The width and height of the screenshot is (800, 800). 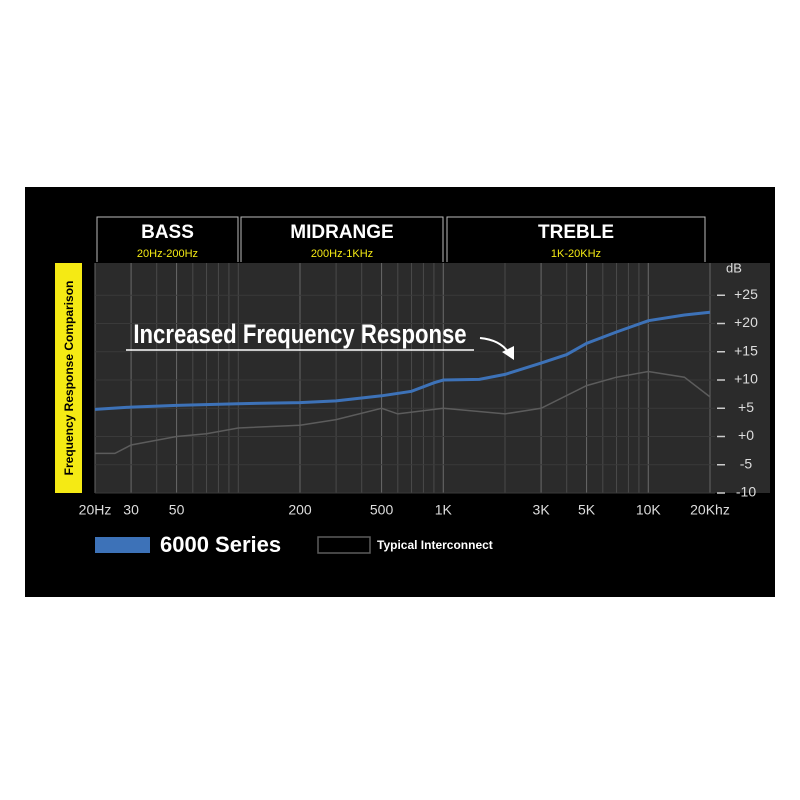 What do you see at coordinates (746, 379) in the screenshot?
I see `y-tick-label: +10` at bounding box center [746, 379].